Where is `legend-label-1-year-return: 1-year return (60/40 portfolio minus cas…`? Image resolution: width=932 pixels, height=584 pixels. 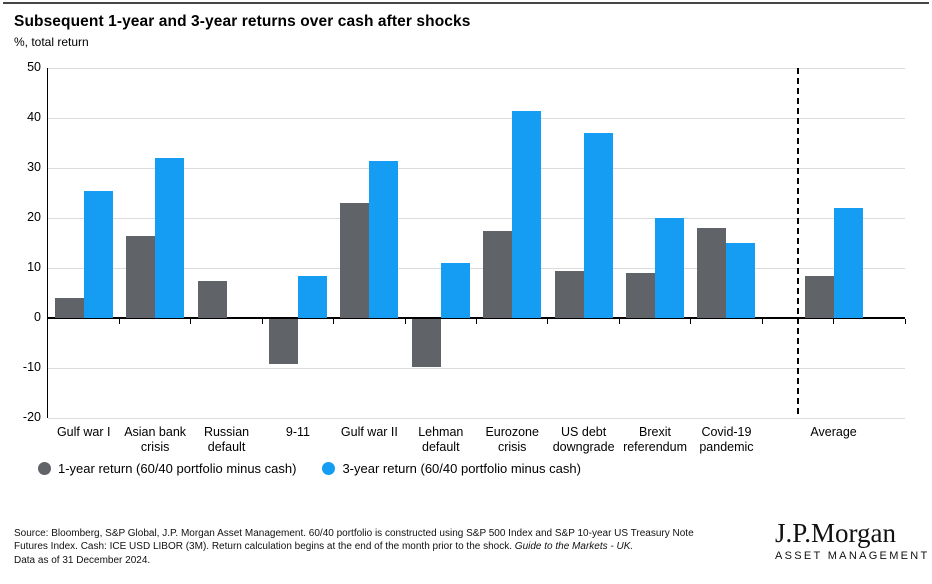 legend-label-1-year-return: 1-year return (60/40 portfolio minus cas… is located at coordinates (177, 468).